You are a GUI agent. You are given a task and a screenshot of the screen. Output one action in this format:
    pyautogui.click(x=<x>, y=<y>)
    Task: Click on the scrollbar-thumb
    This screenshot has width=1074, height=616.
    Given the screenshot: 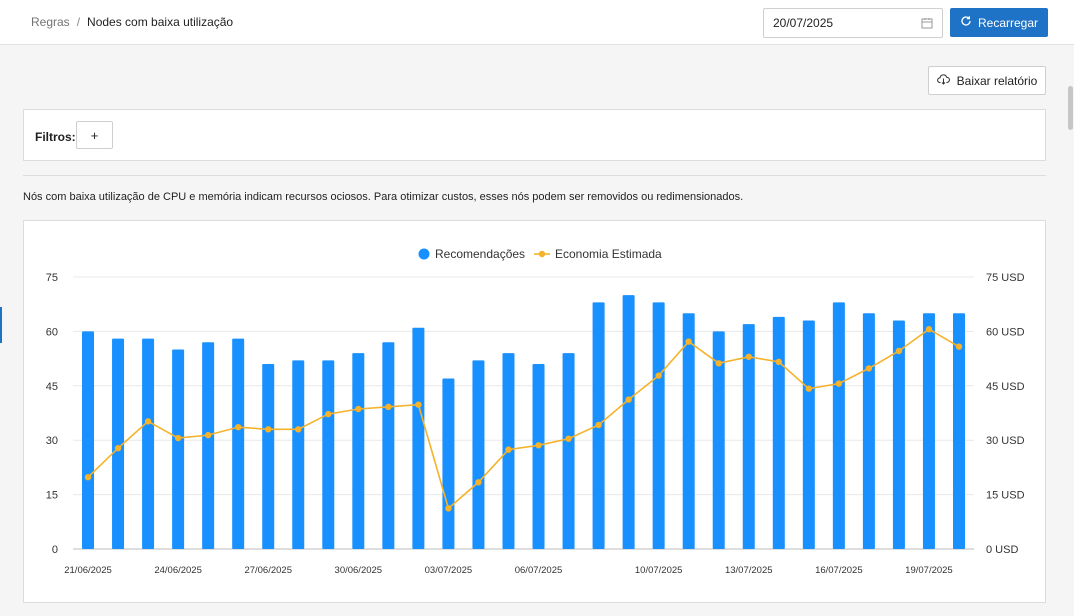 What is the action you would take?
    pyautogui.click(x=1070, y=108)
    